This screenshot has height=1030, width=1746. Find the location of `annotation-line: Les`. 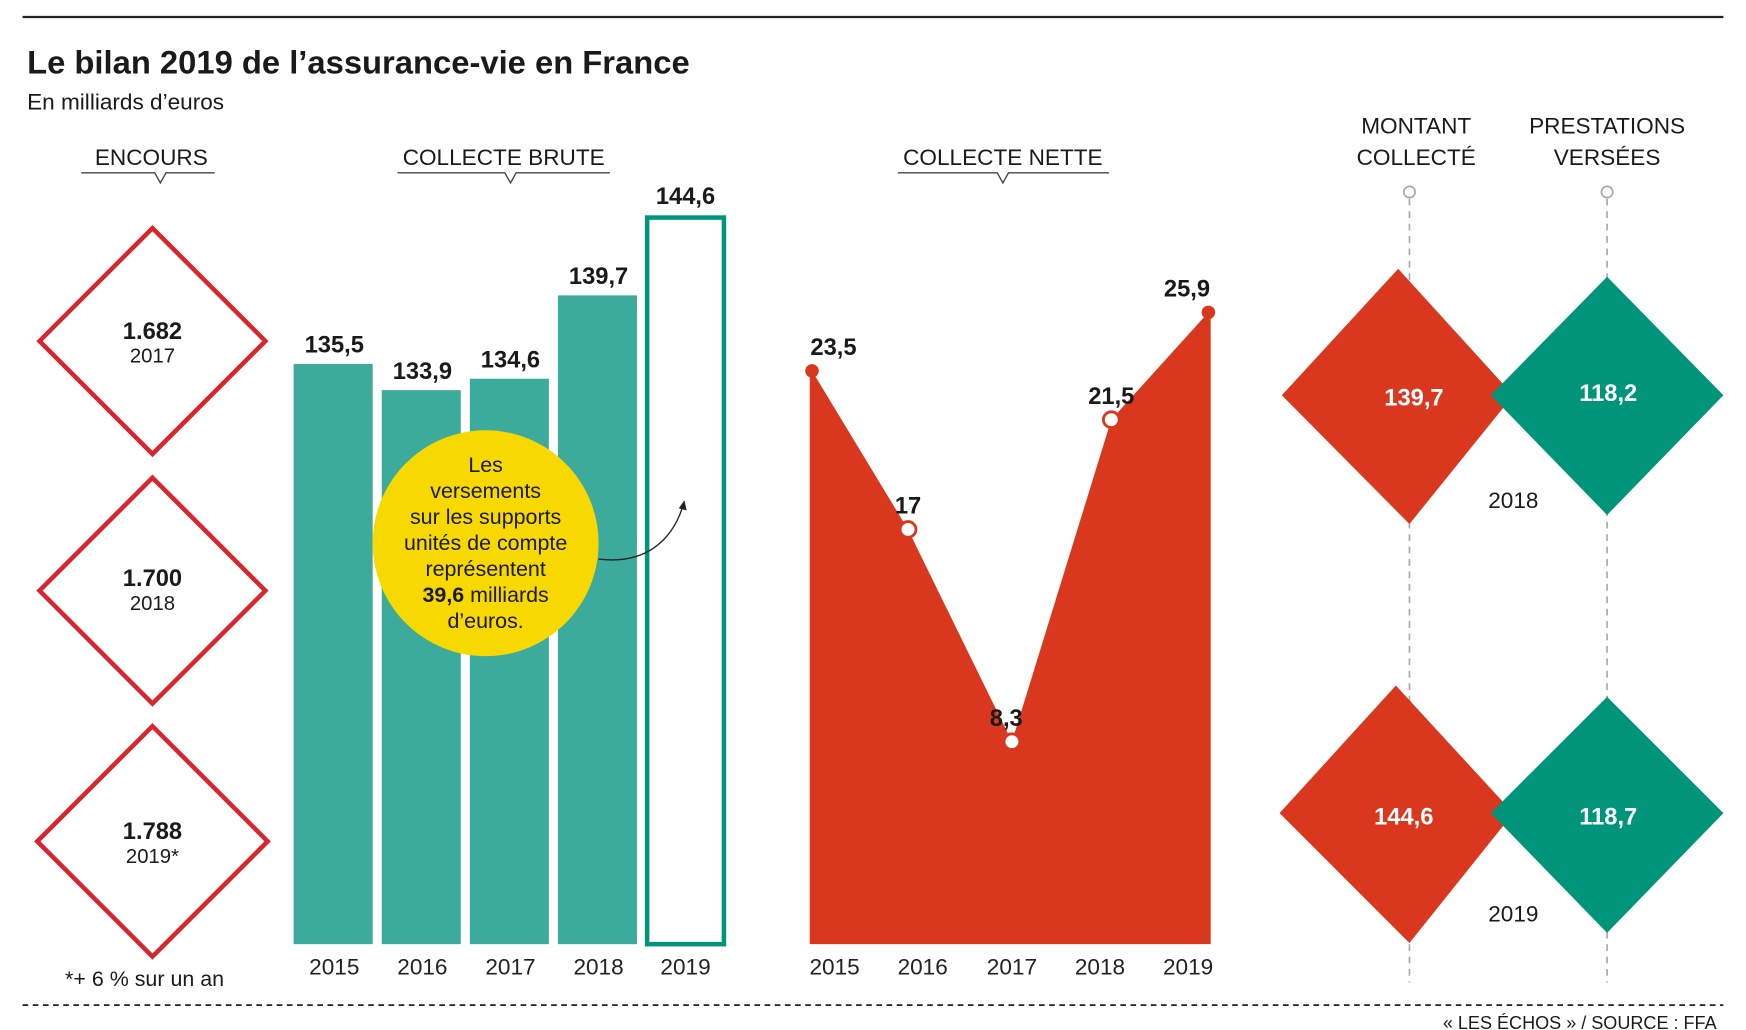

annotation-line: Les is located at coordinates (485, 465).